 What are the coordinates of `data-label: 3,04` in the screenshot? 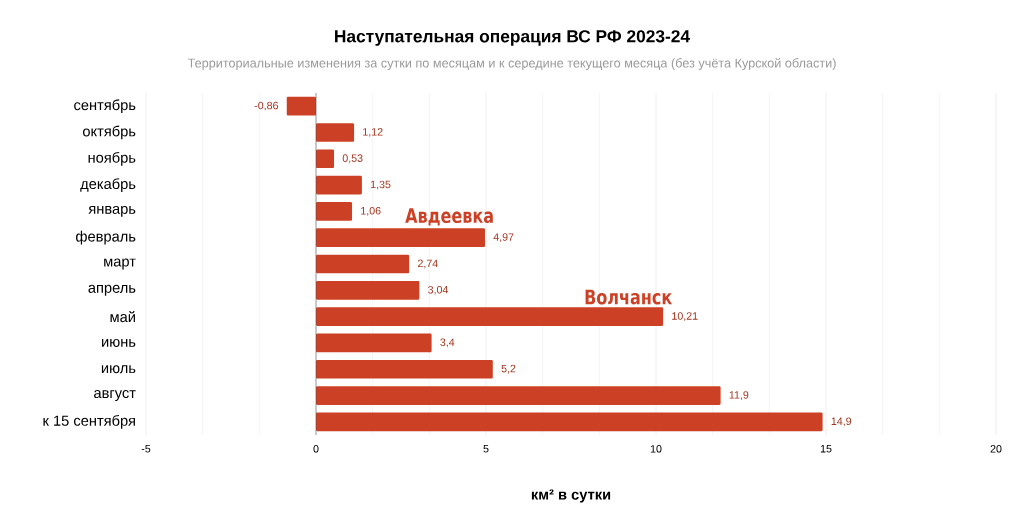 It's located at (438, 290).